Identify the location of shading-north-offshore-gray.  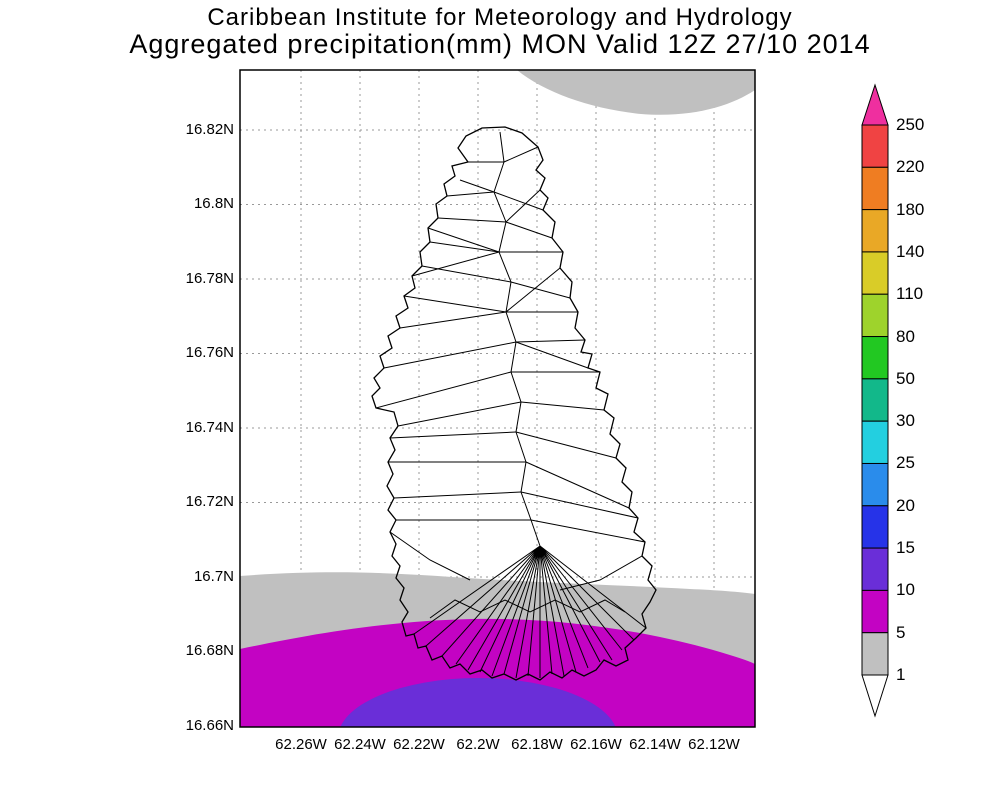
(636, 92).